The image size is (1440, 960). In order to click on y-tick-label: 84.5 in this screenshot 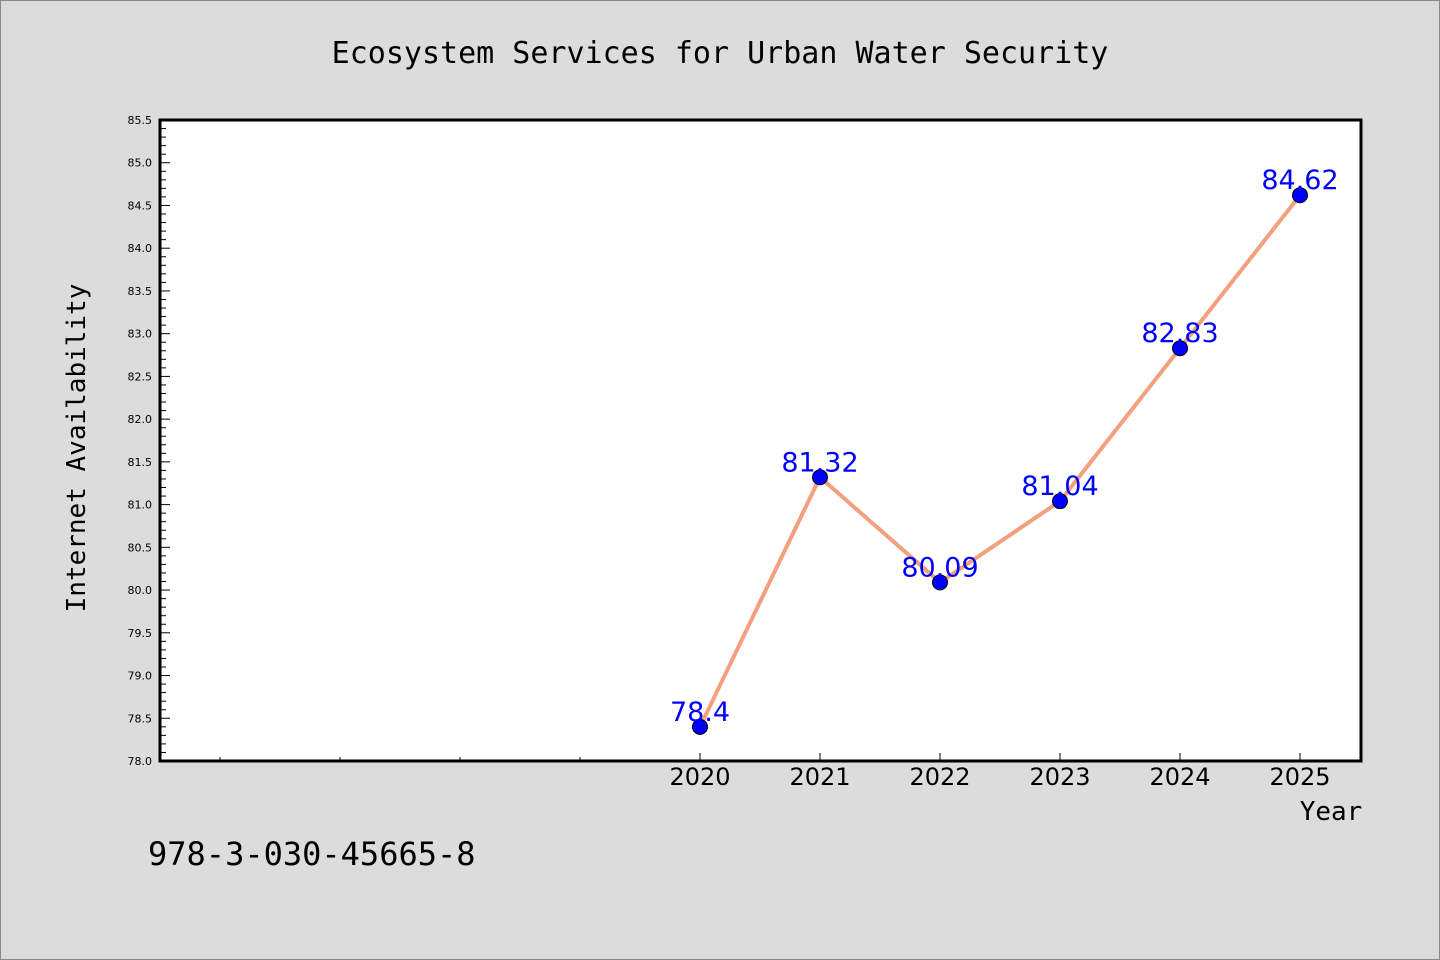, I will do `click(140, 205)`.